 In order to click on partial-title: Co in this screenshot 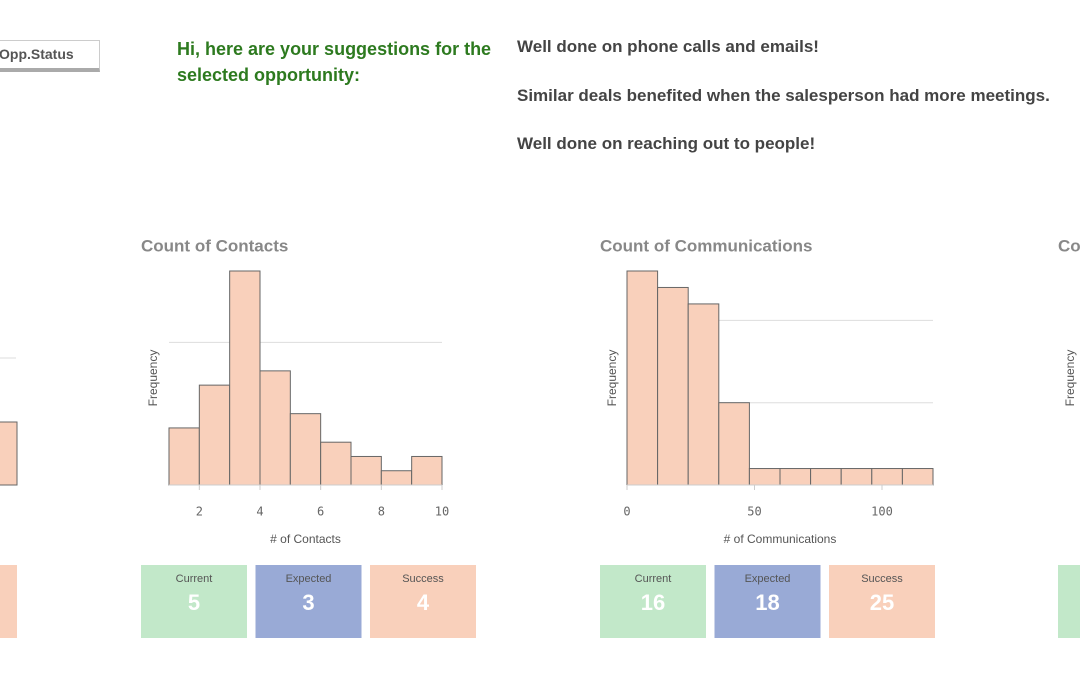, I will do `click(1069, 245)`.